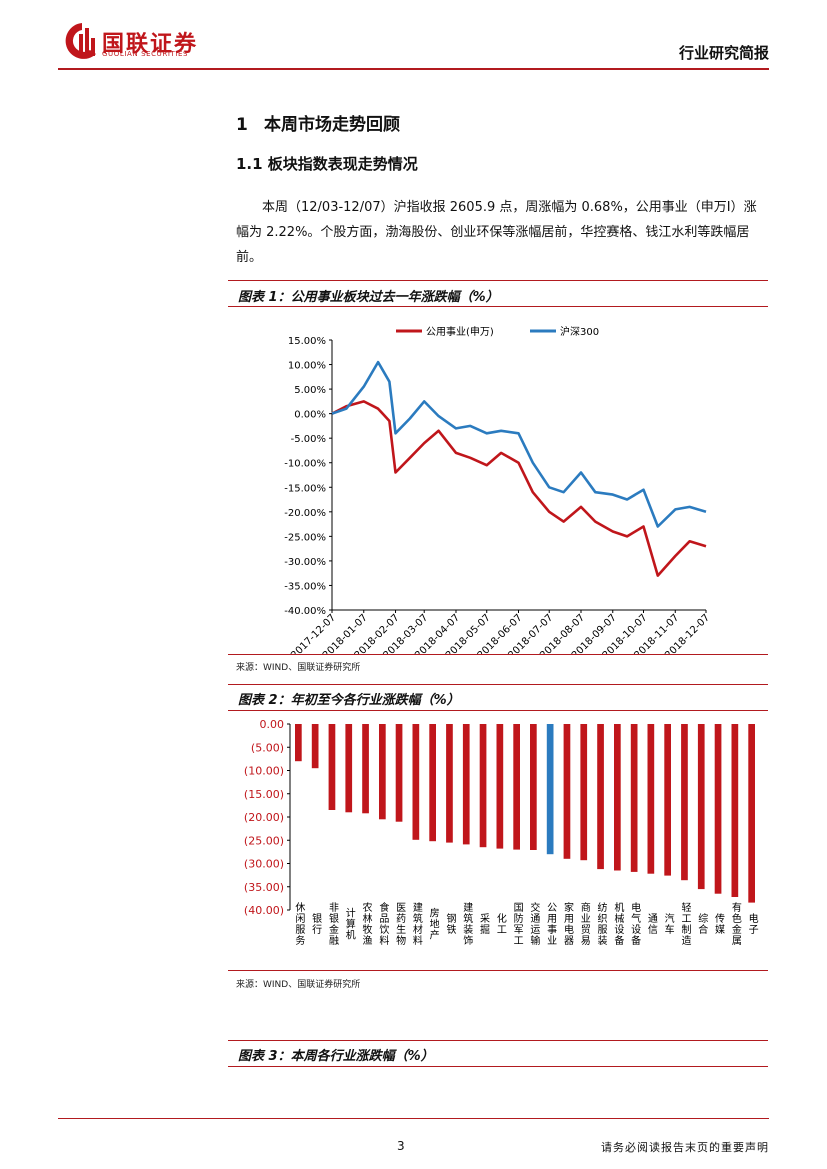 Image resolution: width=827 pixels, height=1169 pixels. Describe the element at coordinates (584, 923) in the screenshot. I see `category-label: 商业贸易` at that location.